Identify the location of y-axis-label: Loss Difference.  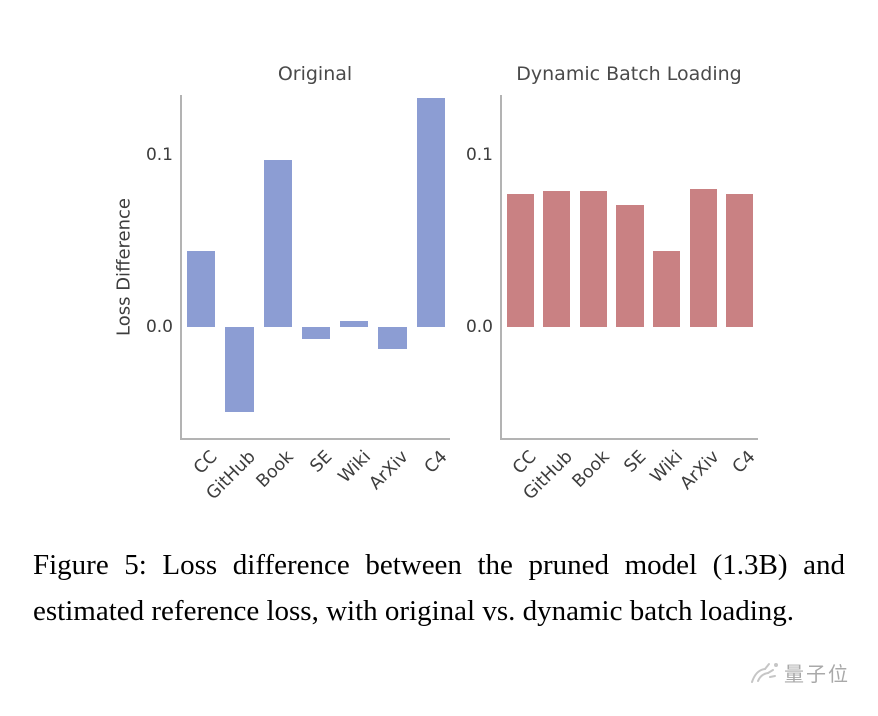
(124, 267).